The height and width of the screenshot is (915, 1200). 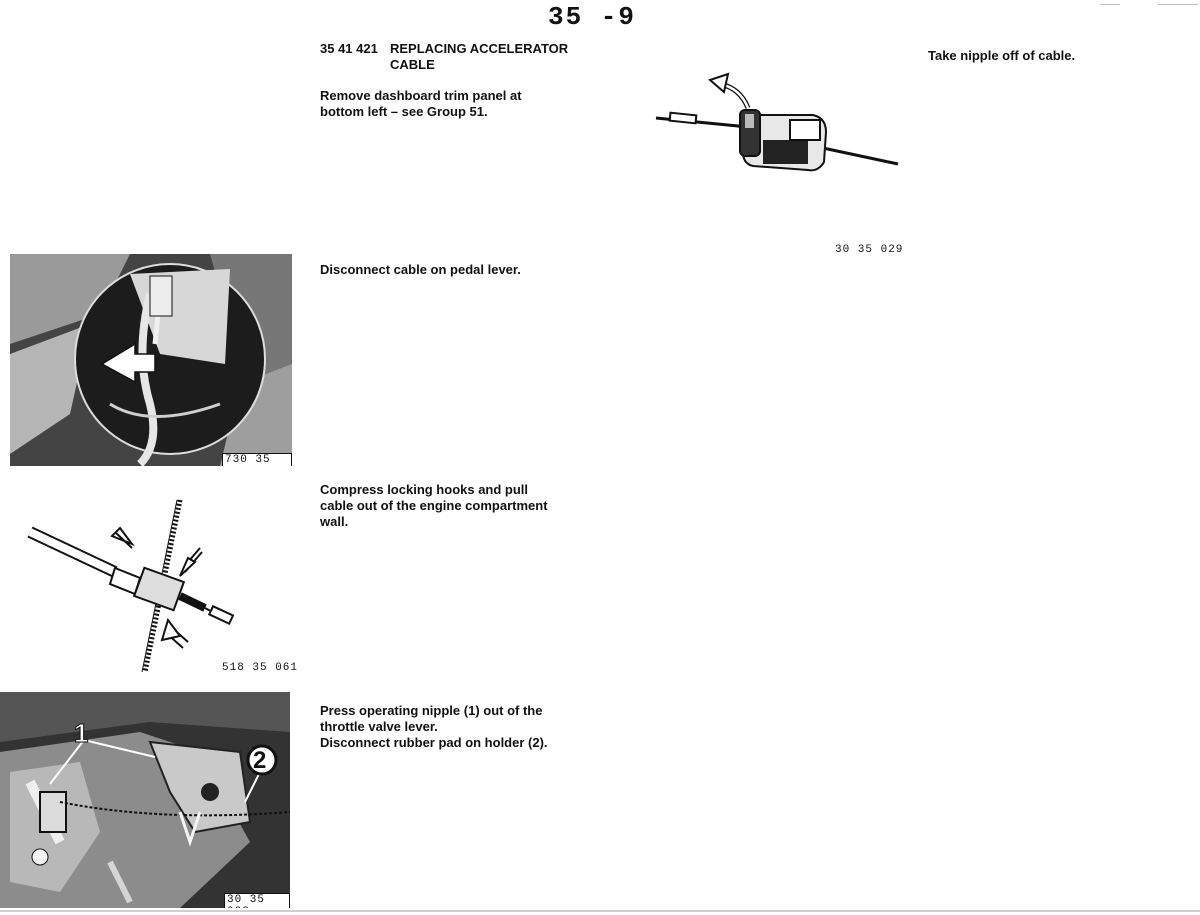 I want to click on step-line: Compress locking hooks and pull, so click(x=424, y=489).